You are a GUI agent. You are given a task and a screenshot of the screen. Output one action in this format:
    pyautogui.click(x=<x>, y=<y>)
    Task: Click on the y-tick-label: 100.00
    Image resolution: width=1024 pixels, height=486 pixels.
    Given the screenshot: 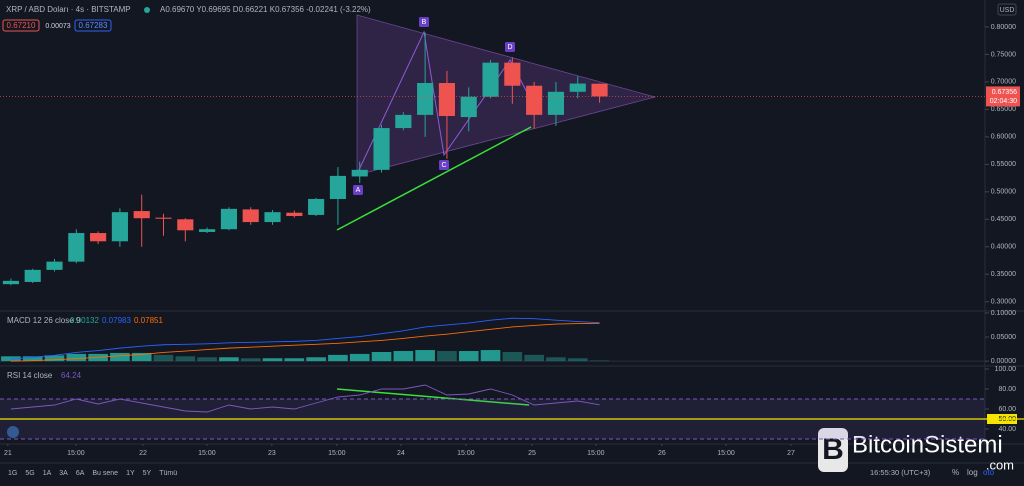 What is the action you would take?
    pyautogui.click(x=1006, y=369)
    